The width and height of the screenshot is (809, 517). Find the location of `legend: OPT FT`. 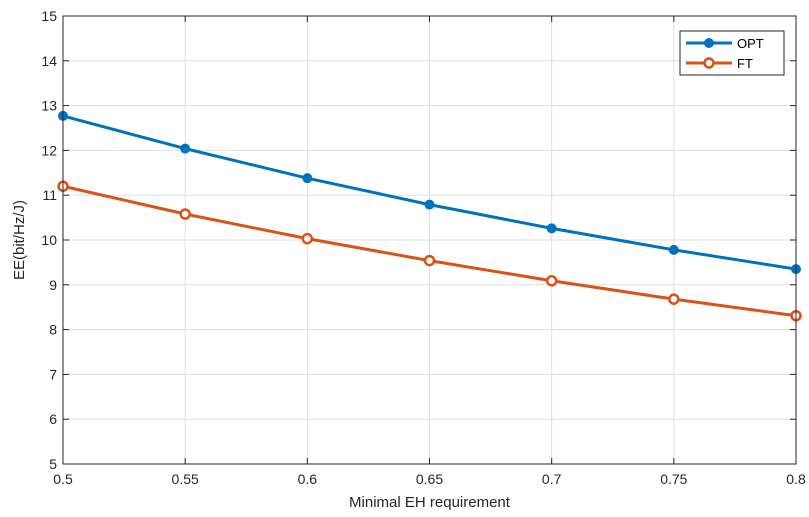

legend: OPT FT is located at coordinates (732, 53).